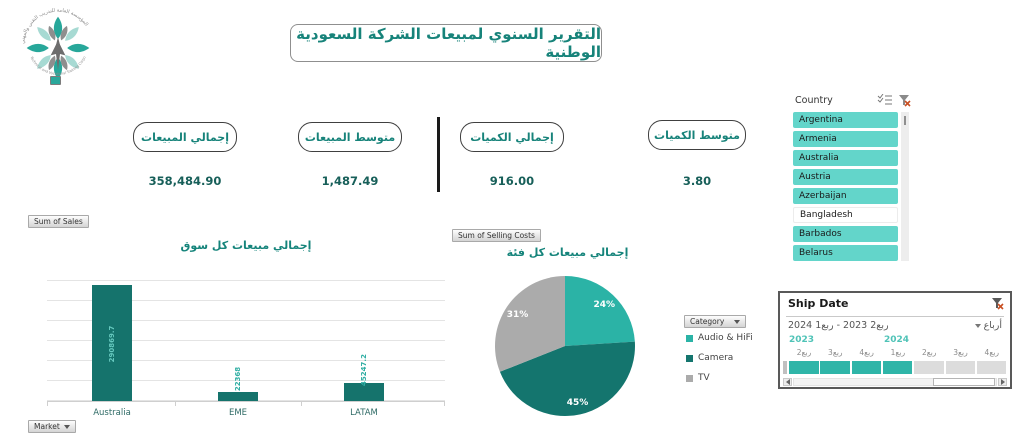  Describe the element at coordinates (904, 100) in the screenshot. I see `clear-filter-icon` at that location.